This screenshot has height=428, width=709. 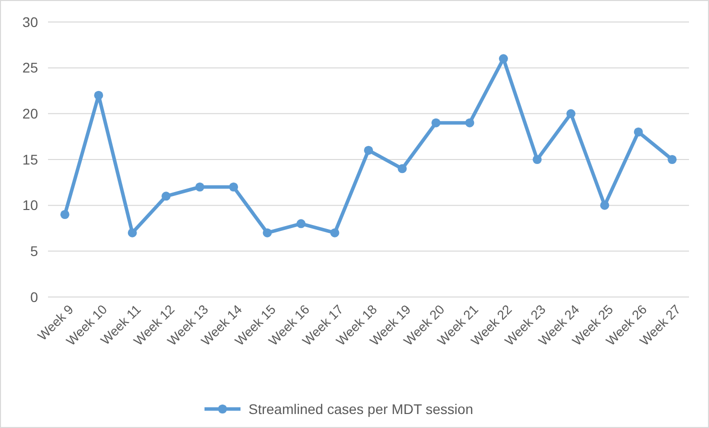 What do you see at coordinates (30, 159) in the screenshot?
I see `y-tick-label: 15` at bounding box center [30, 159].